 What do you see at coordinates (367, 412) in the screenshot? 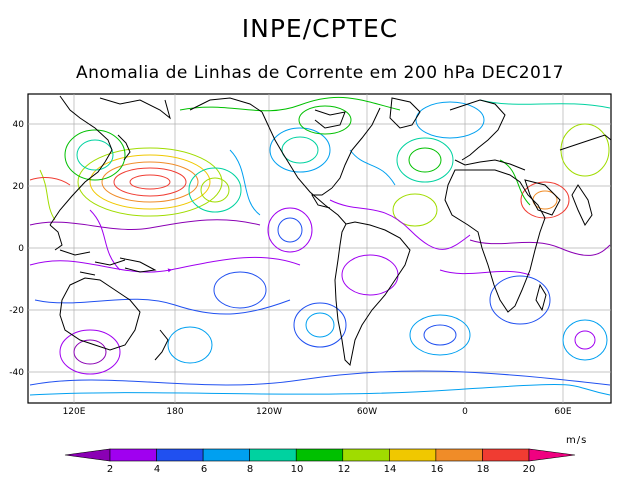
I see `lon-label: 60W` at bounding box center [367, 412].